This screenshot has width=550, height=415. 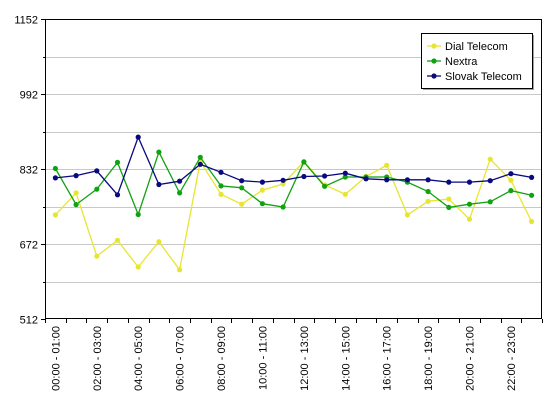 What do you see at coordinates (181, 358) in the screenshot?
I see `x-tick-label: 06:00 - 07:00` at bounding box center [181, 358].